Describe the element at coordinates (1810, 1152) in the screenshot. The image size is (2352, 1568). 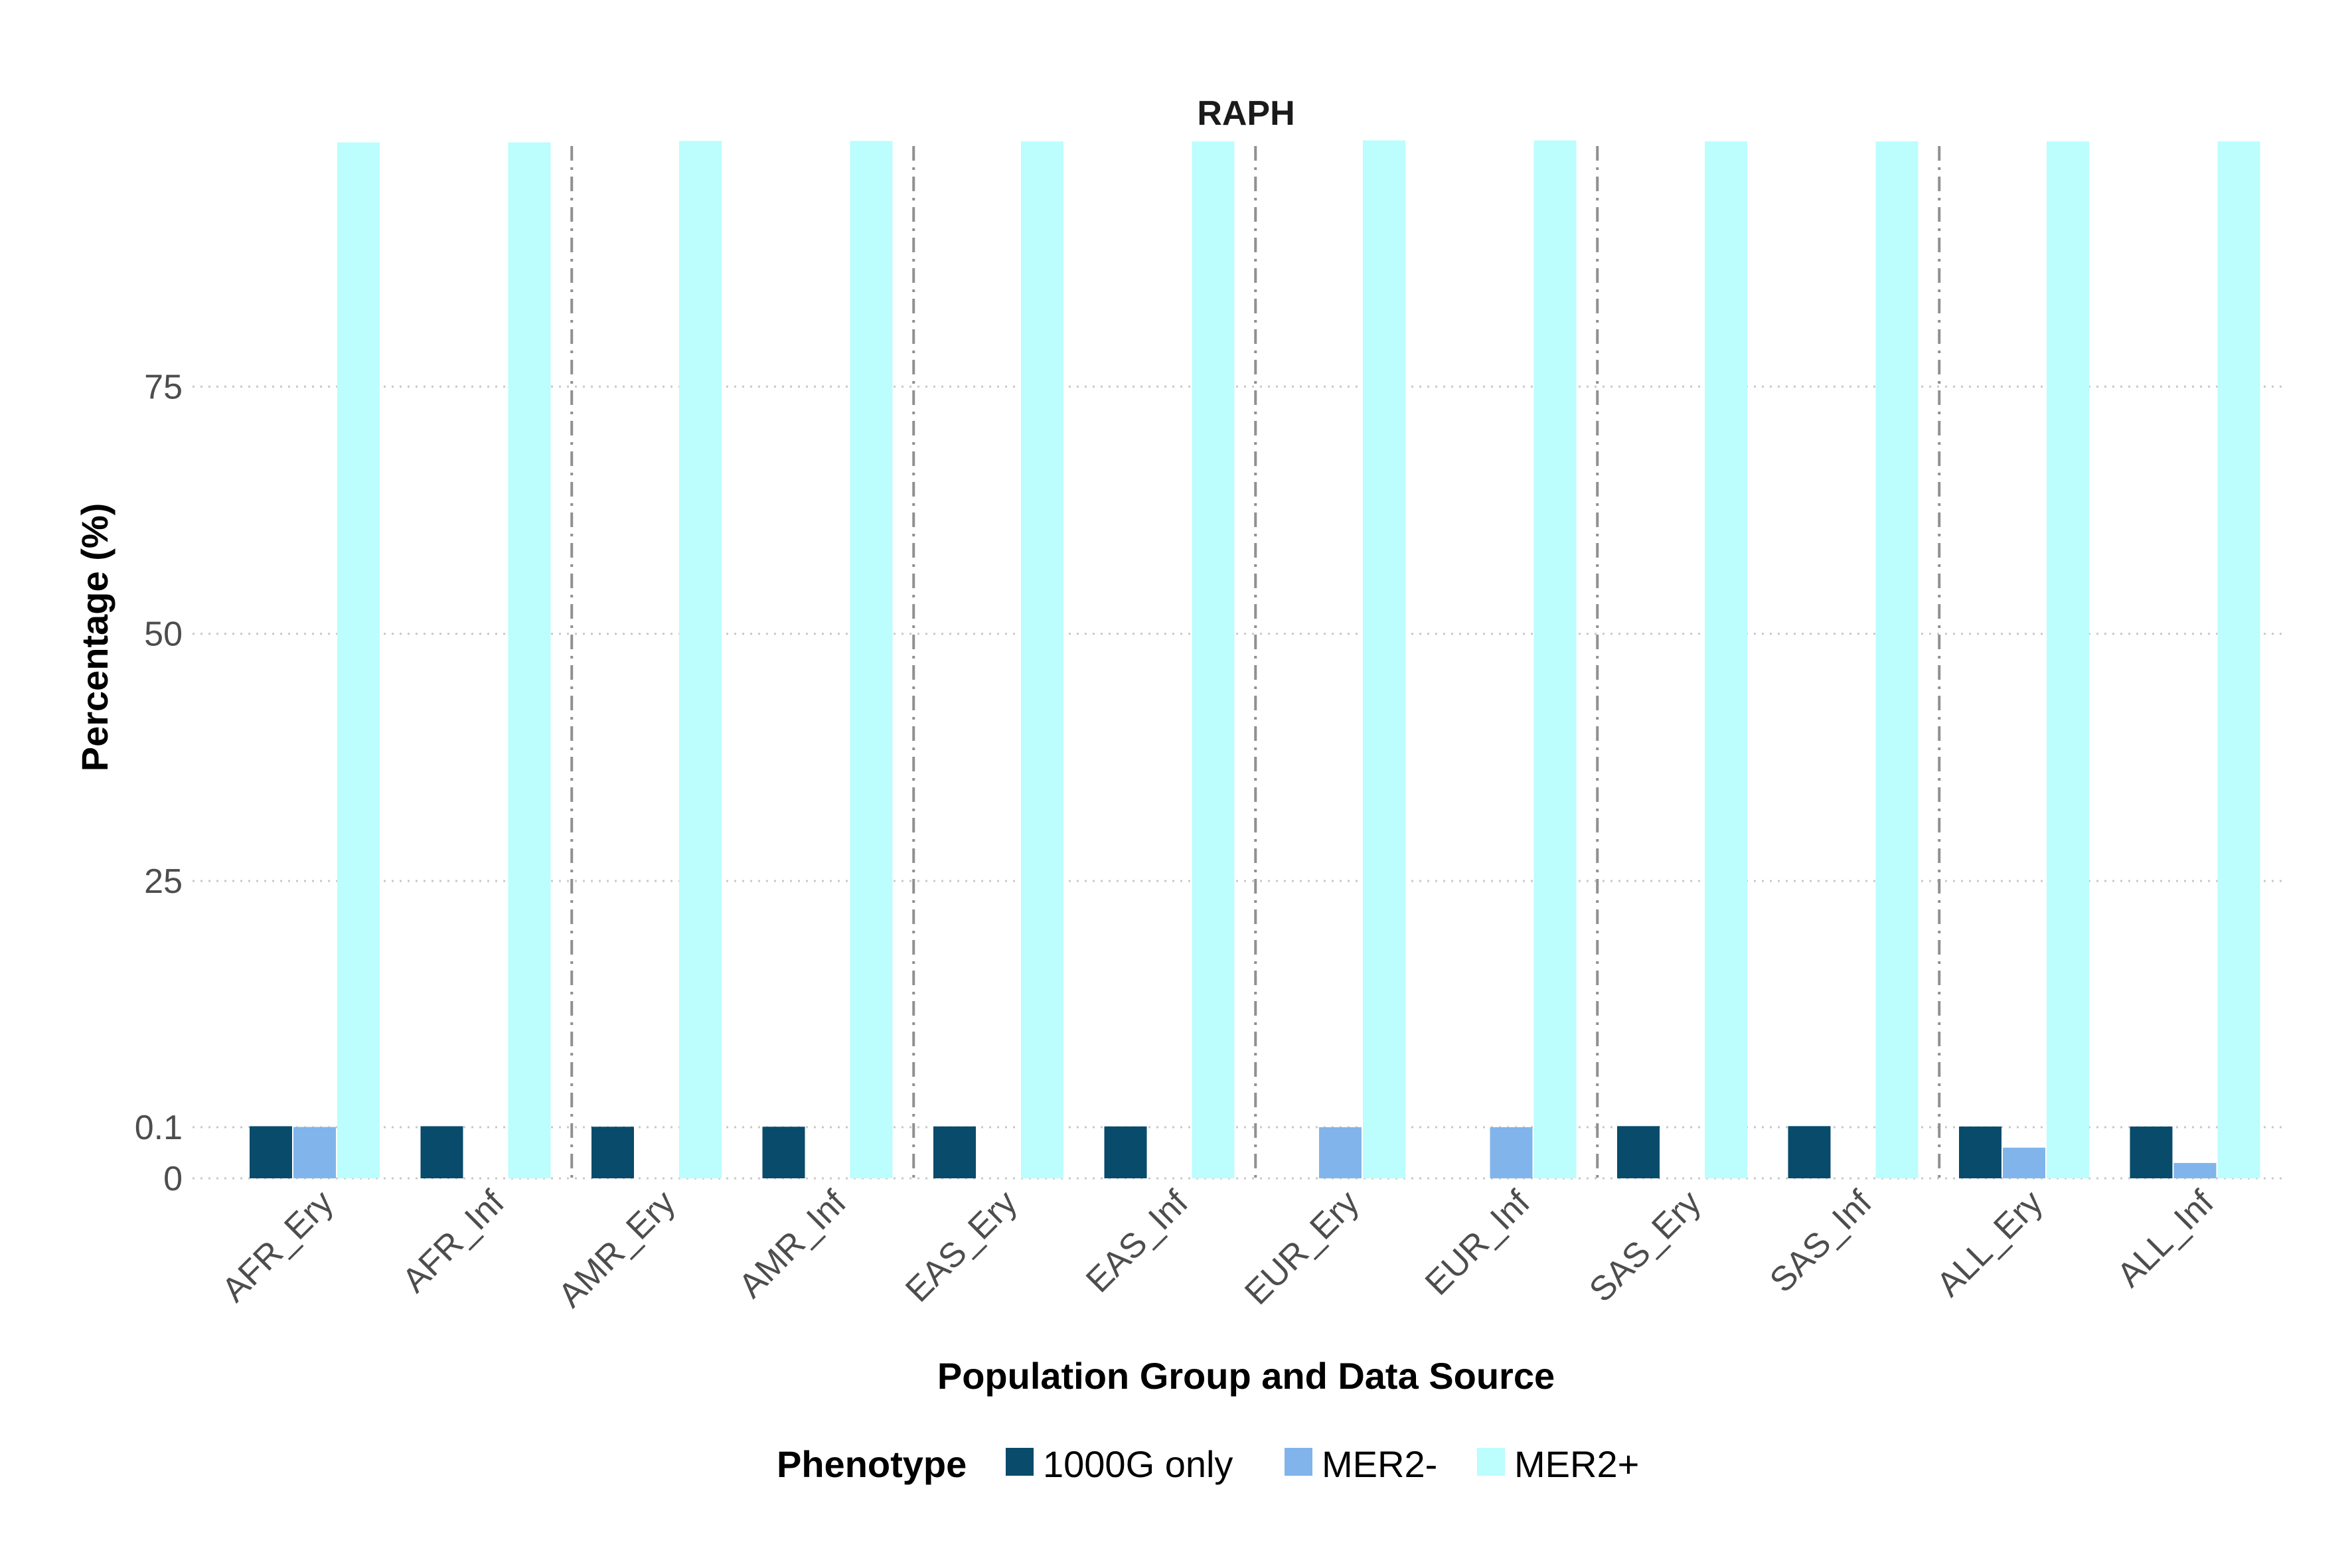
I see `bar-SAS_Inf-1000G-only` at that location.